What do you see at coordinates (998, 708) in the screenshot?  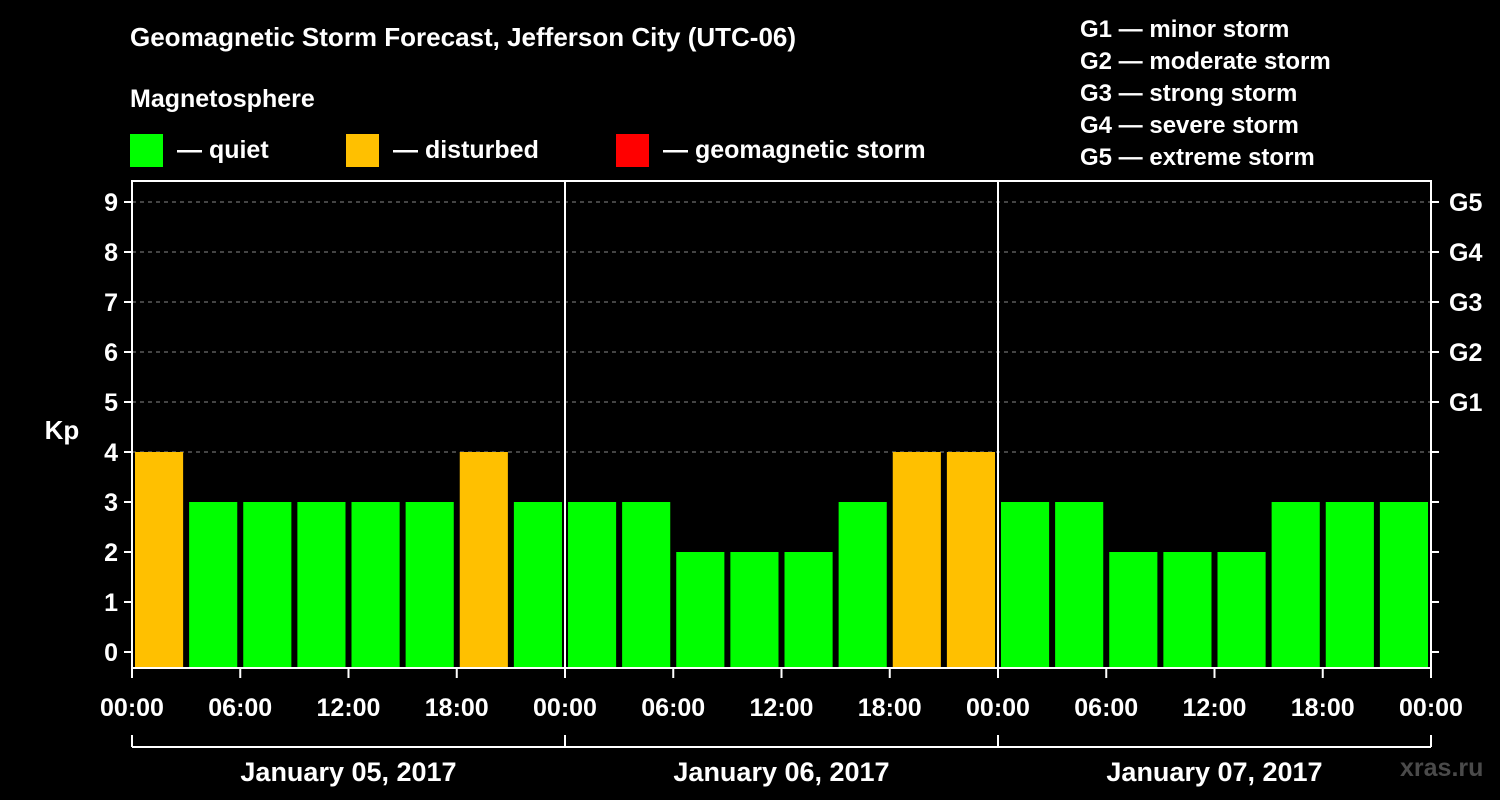 I see `x-tick-label-8: 00:00` at bounding box center [998, 708].